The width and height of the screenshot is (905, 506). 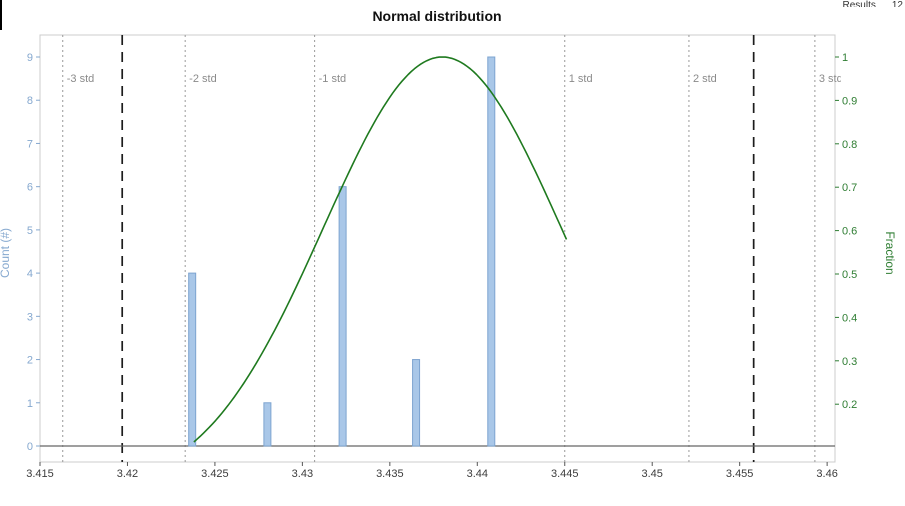 I want to click on std-line-label: 3 std, so click(x=831, y=79).